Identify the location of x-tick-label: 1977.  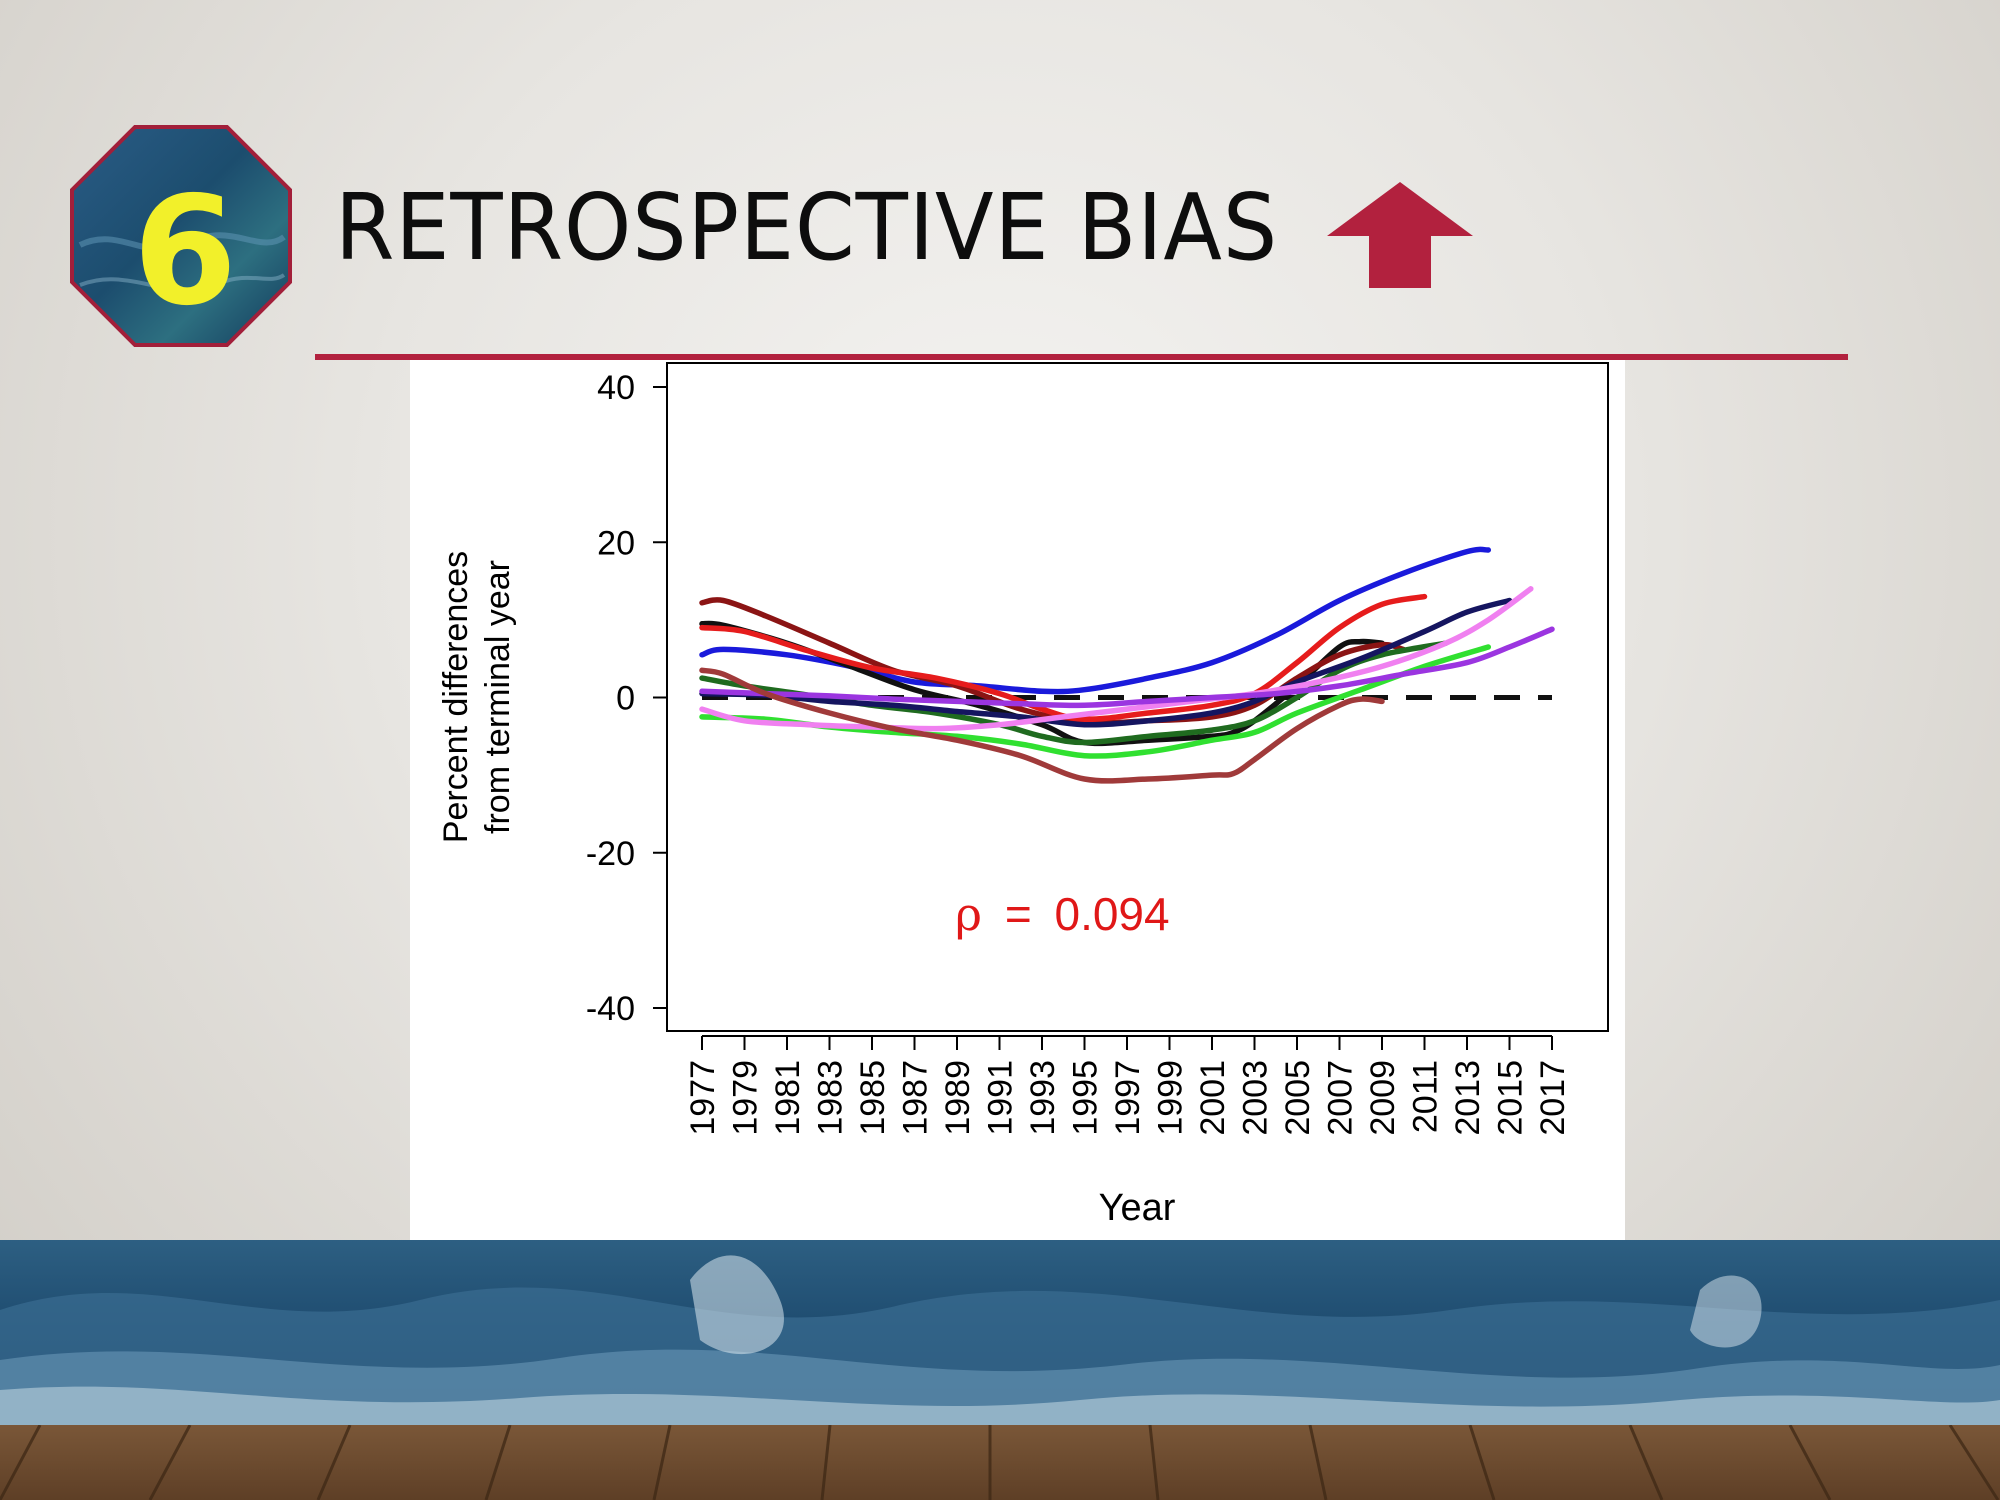
(703, 1098).